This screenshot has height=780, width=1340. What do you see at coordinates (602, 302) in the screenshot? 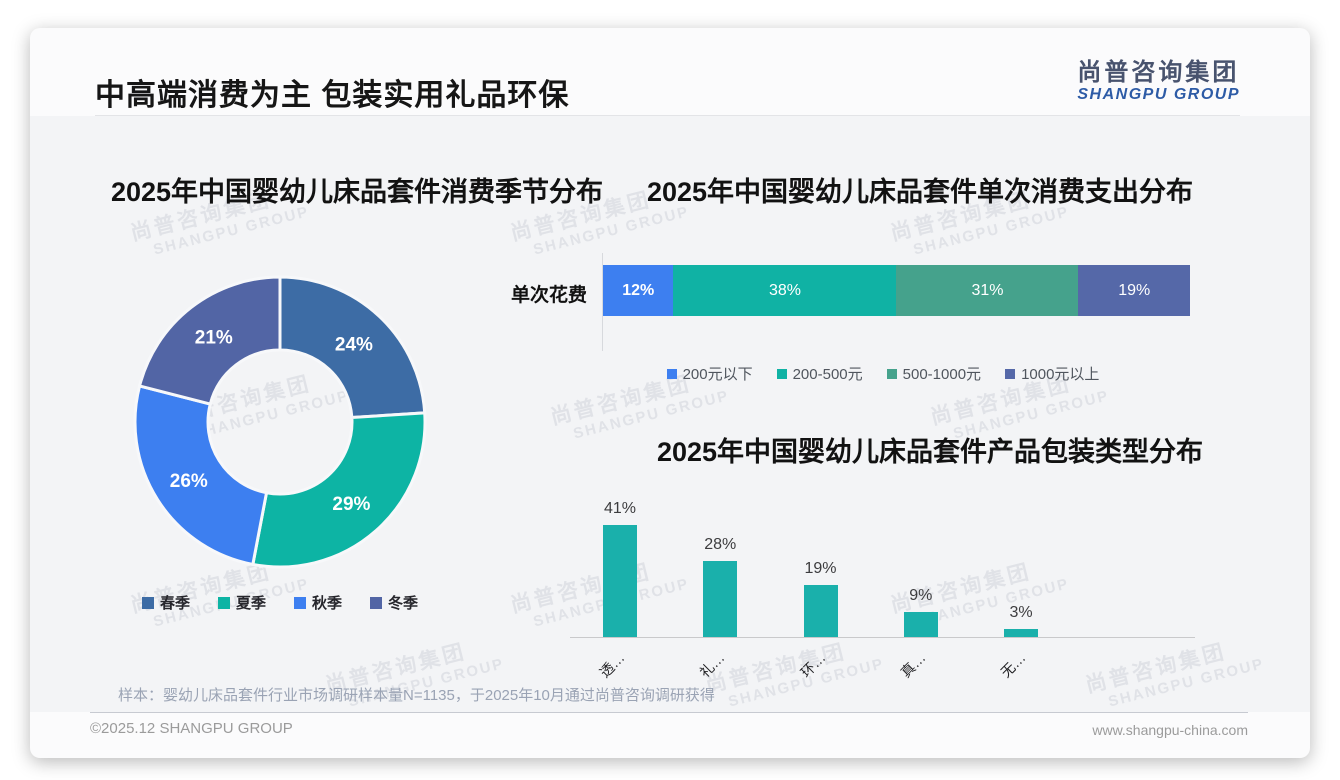
I see `stacked-bar-axis-line` at bounding box center [602, 302].